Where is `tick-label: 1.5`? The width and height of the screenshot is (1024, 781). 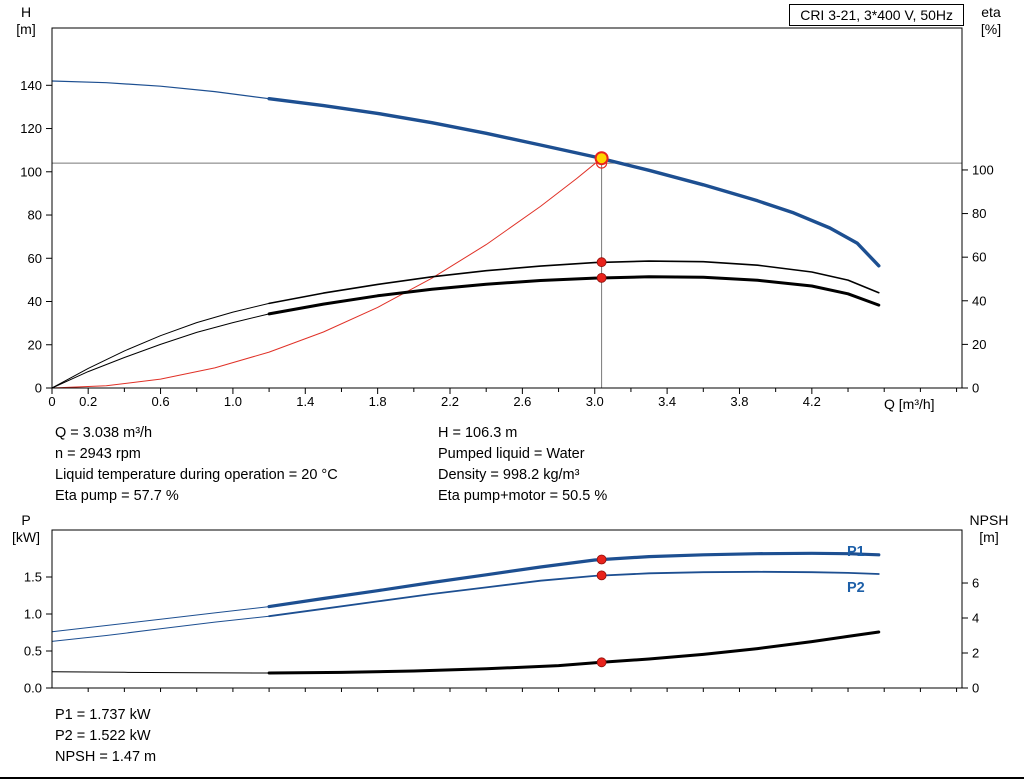
tick-label: 1.5 is located at coordinates (33, 576).